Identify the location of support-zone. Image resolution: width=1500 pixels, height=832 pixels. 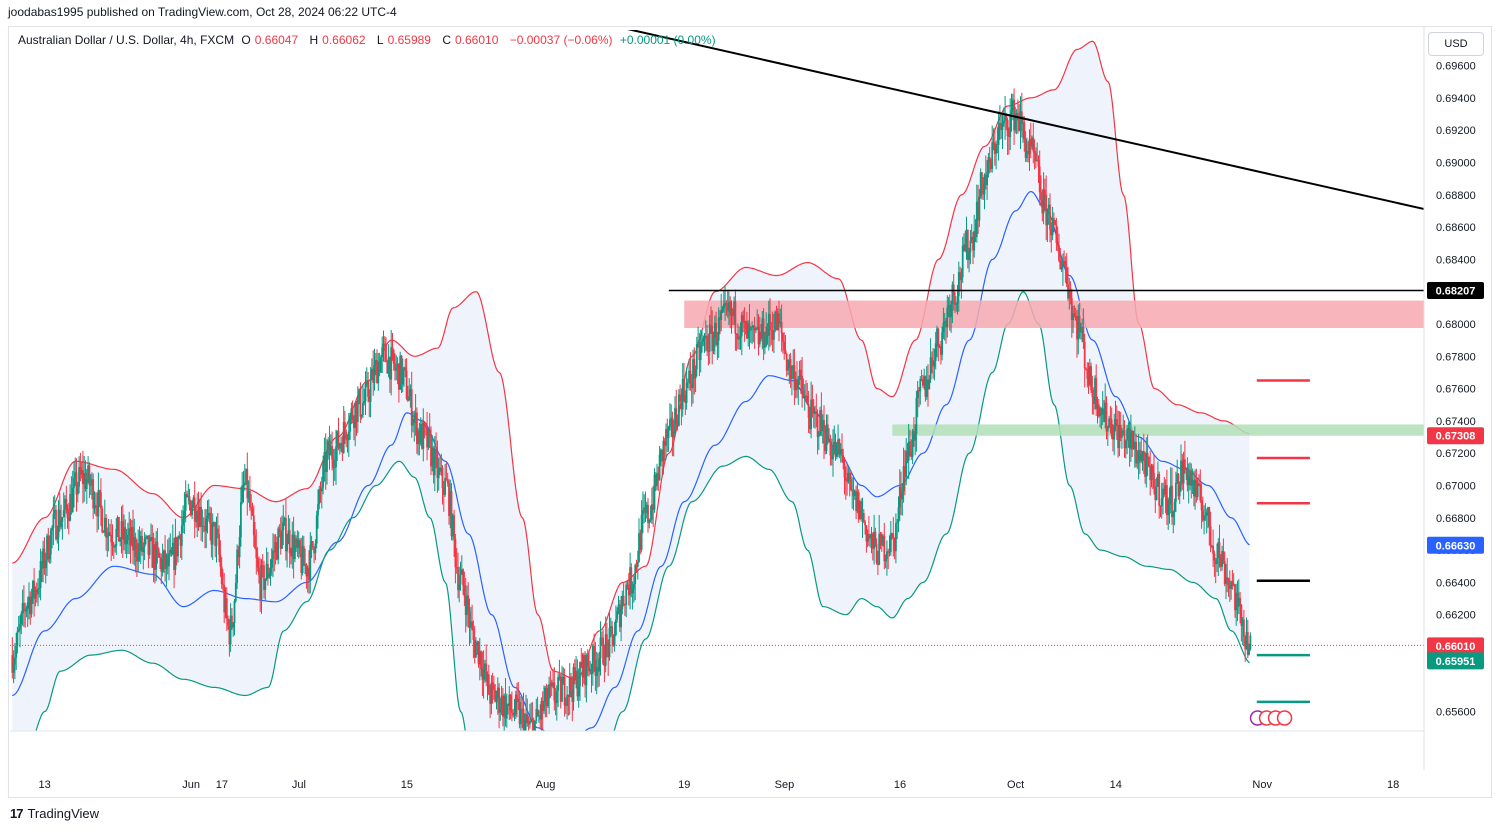
(1158, 430).